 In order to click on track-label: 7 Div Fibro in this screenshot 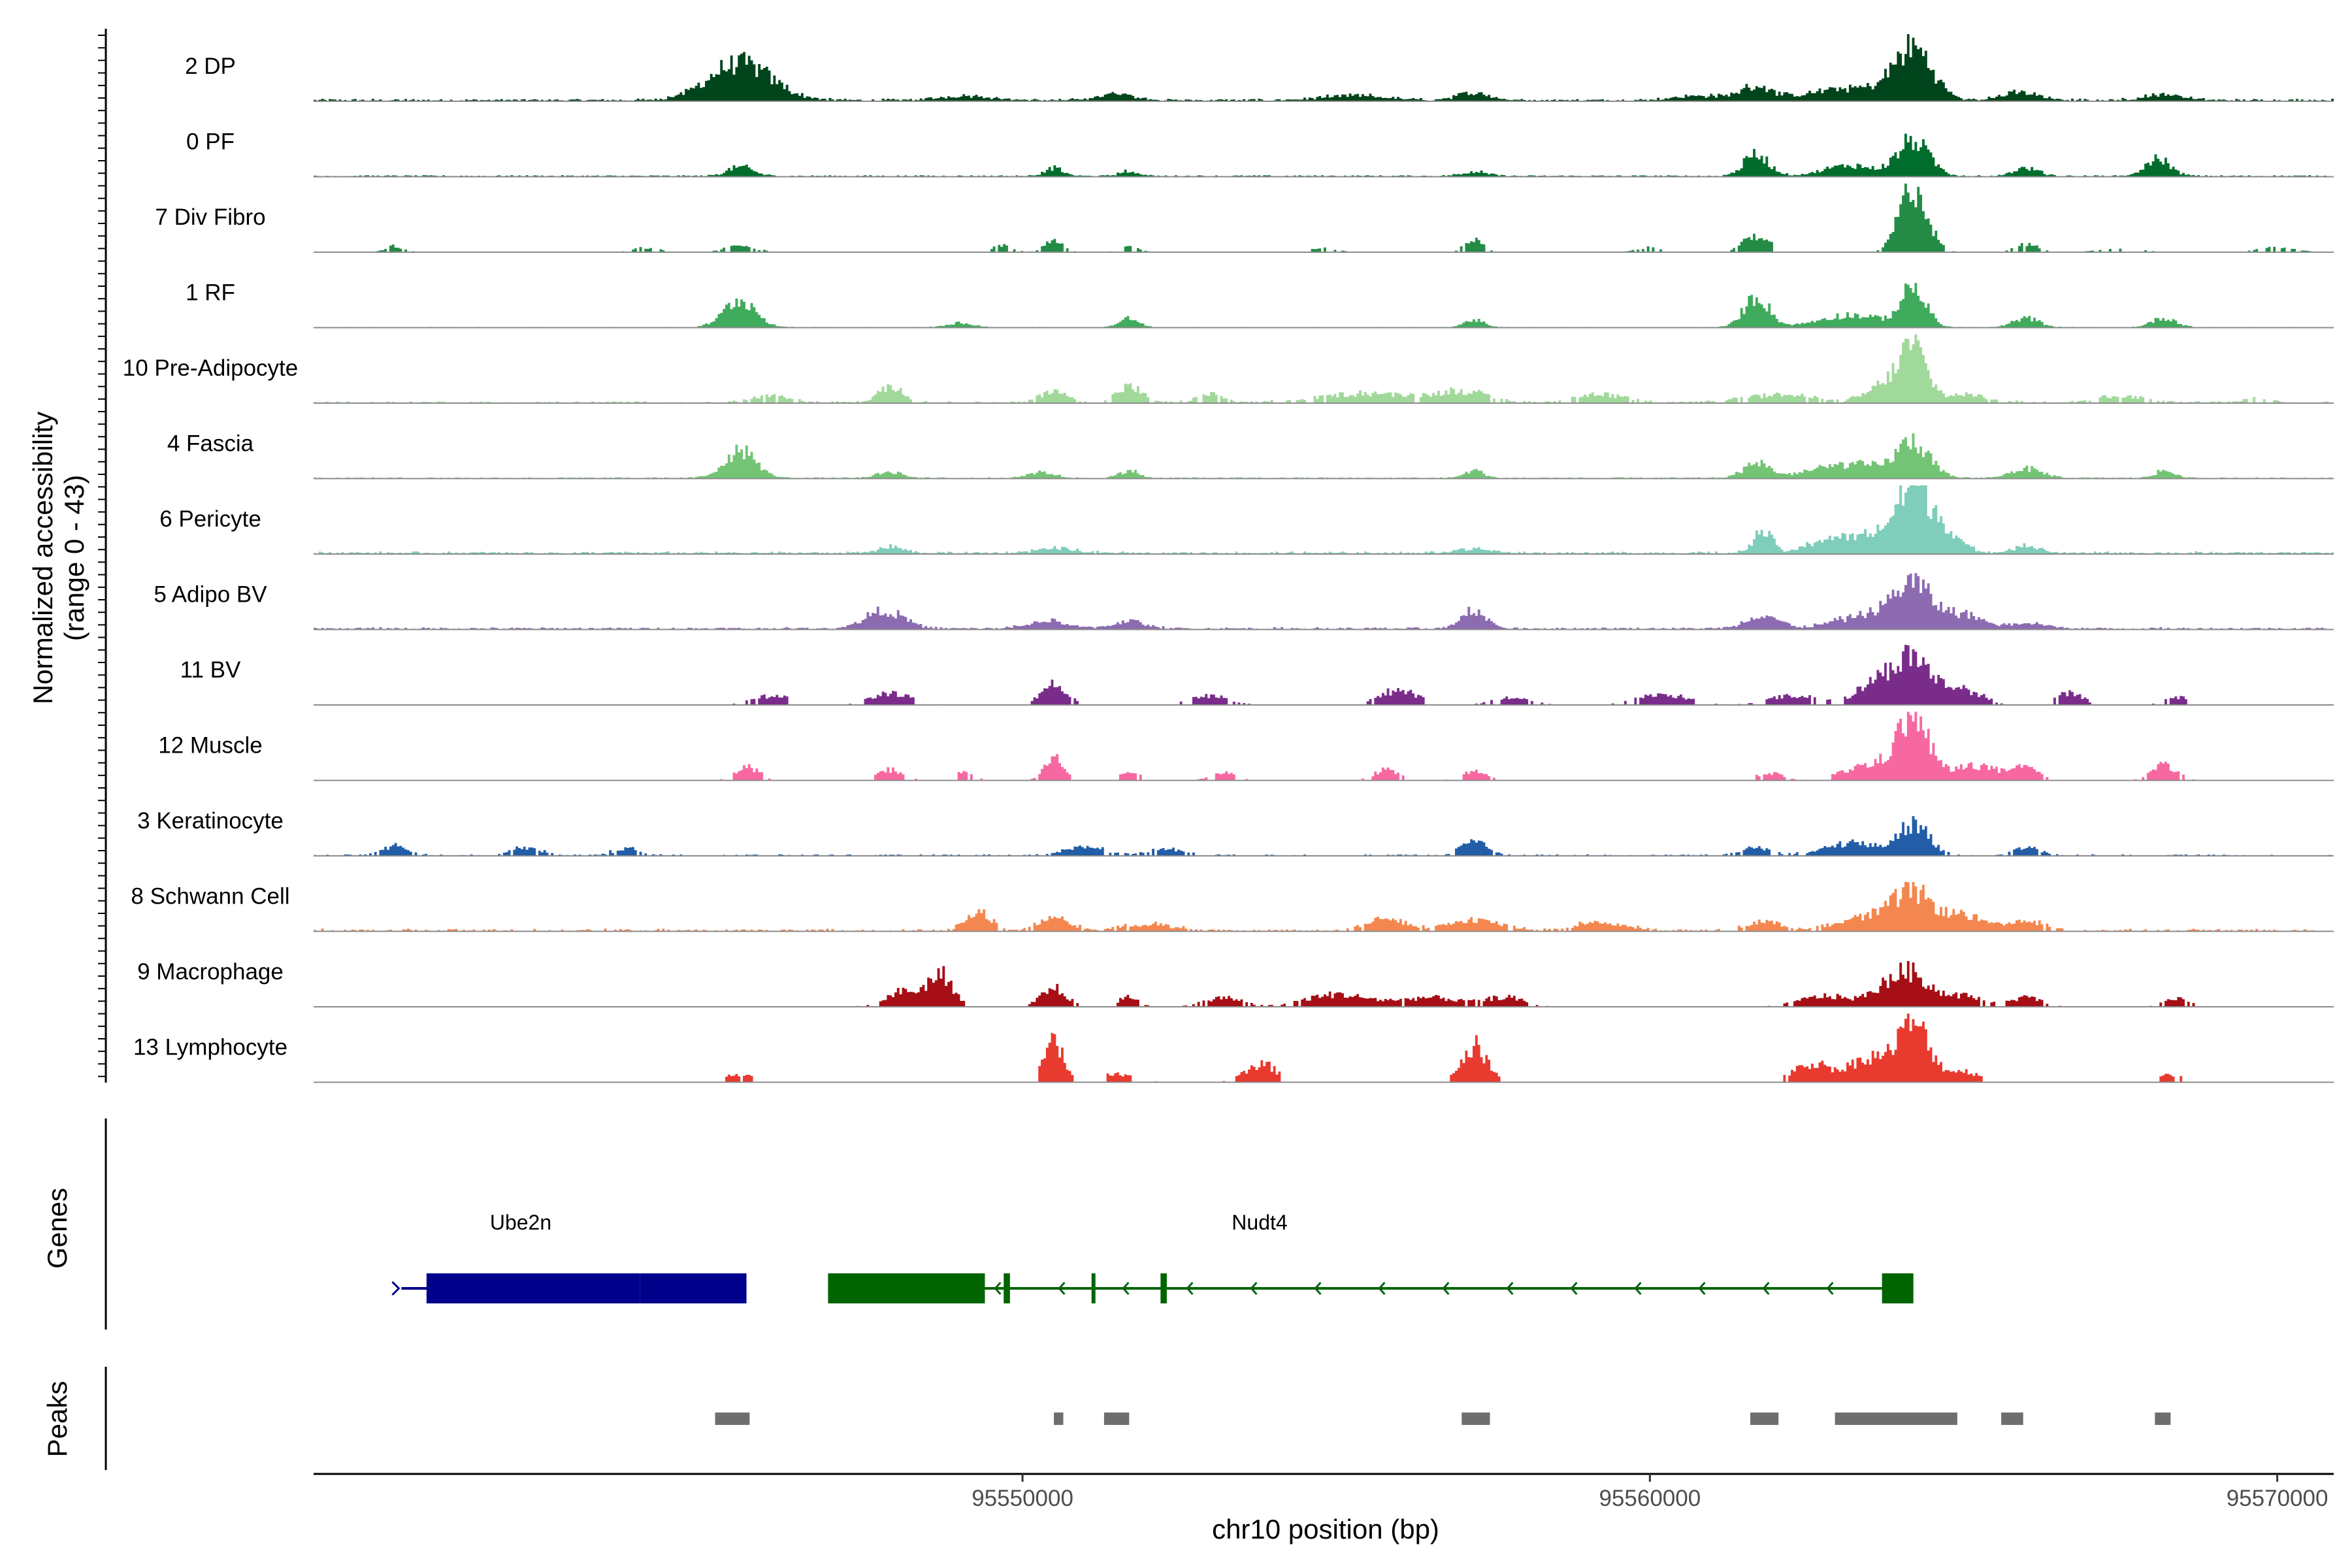, I will do `click(210, 217)`.